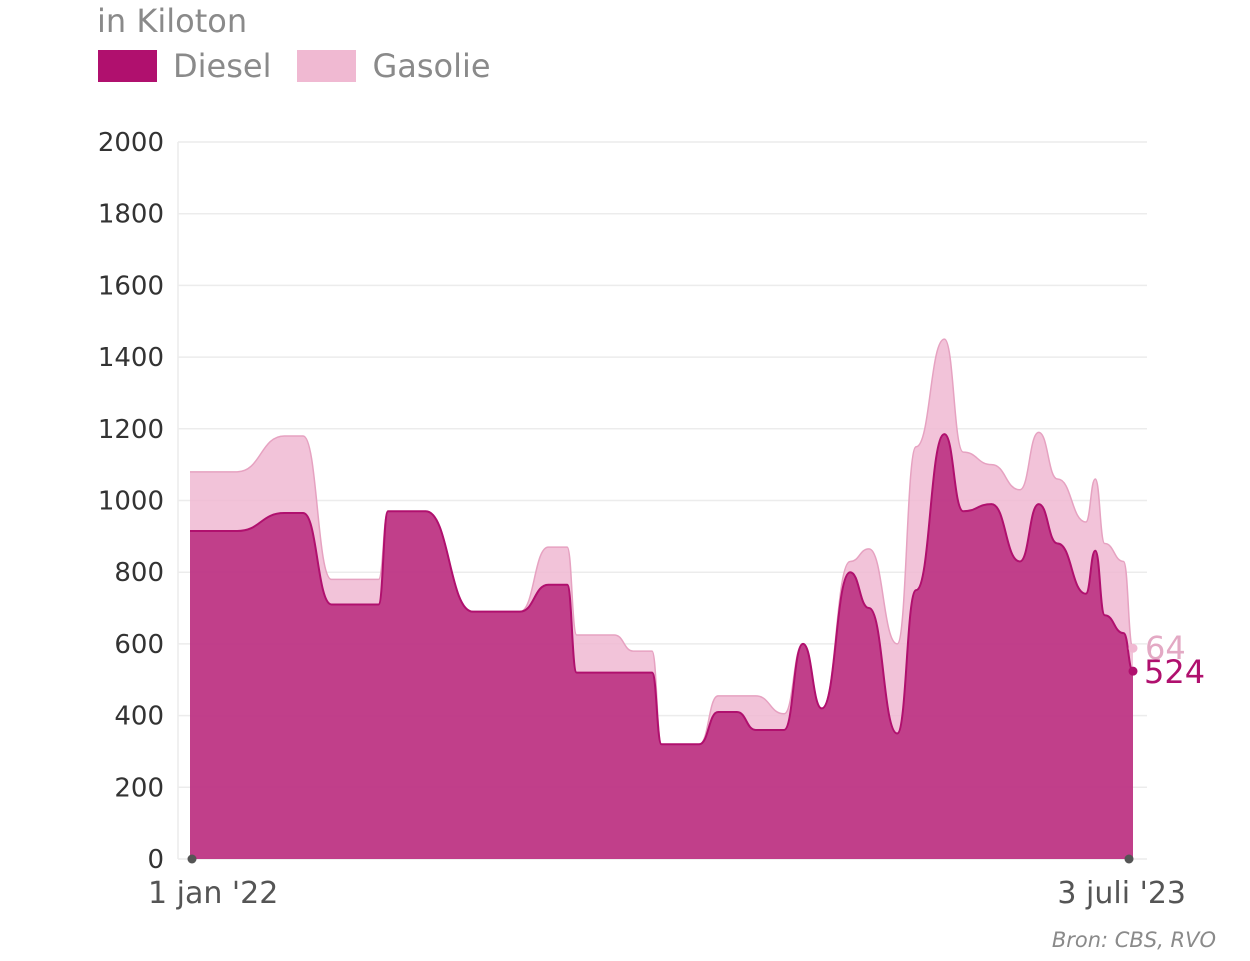 Image resolution: width=1250 pixels, height=961 pixels. Describe the element at coordinates (139, 645) in the screenshot. I see `y-tick-label: 600` at that location.